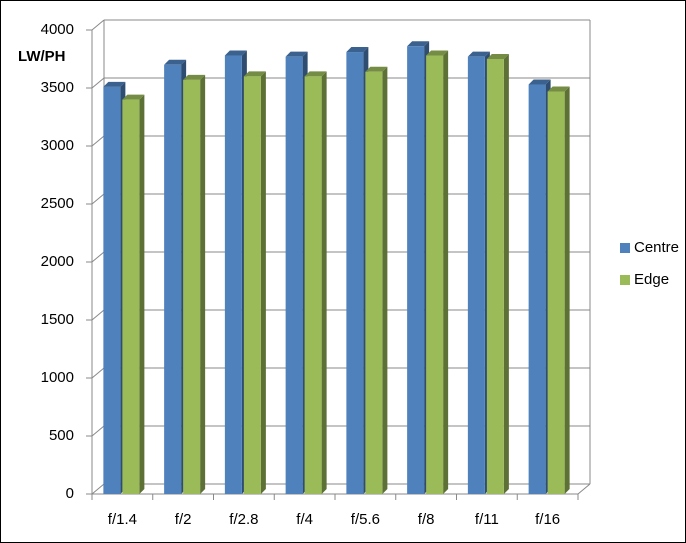 This screenshot has height=543, width=686. I want to click on y-tick-label: 2000, so click(57, 261).